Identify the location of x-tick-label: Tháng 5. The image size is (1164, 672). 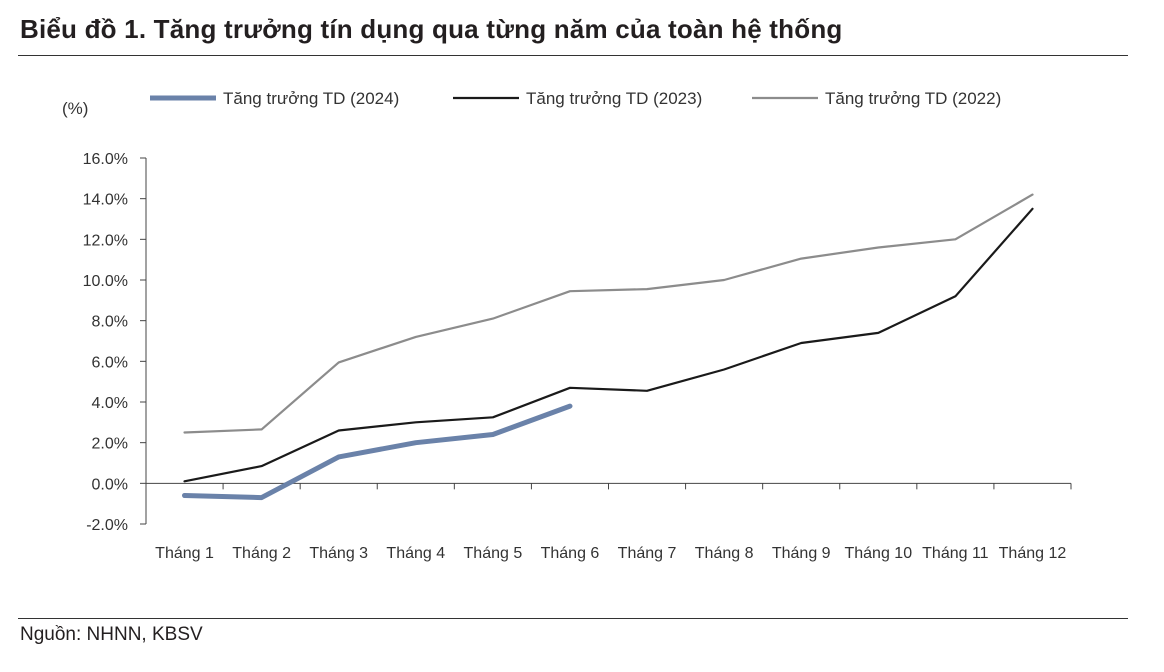
(493, 553).